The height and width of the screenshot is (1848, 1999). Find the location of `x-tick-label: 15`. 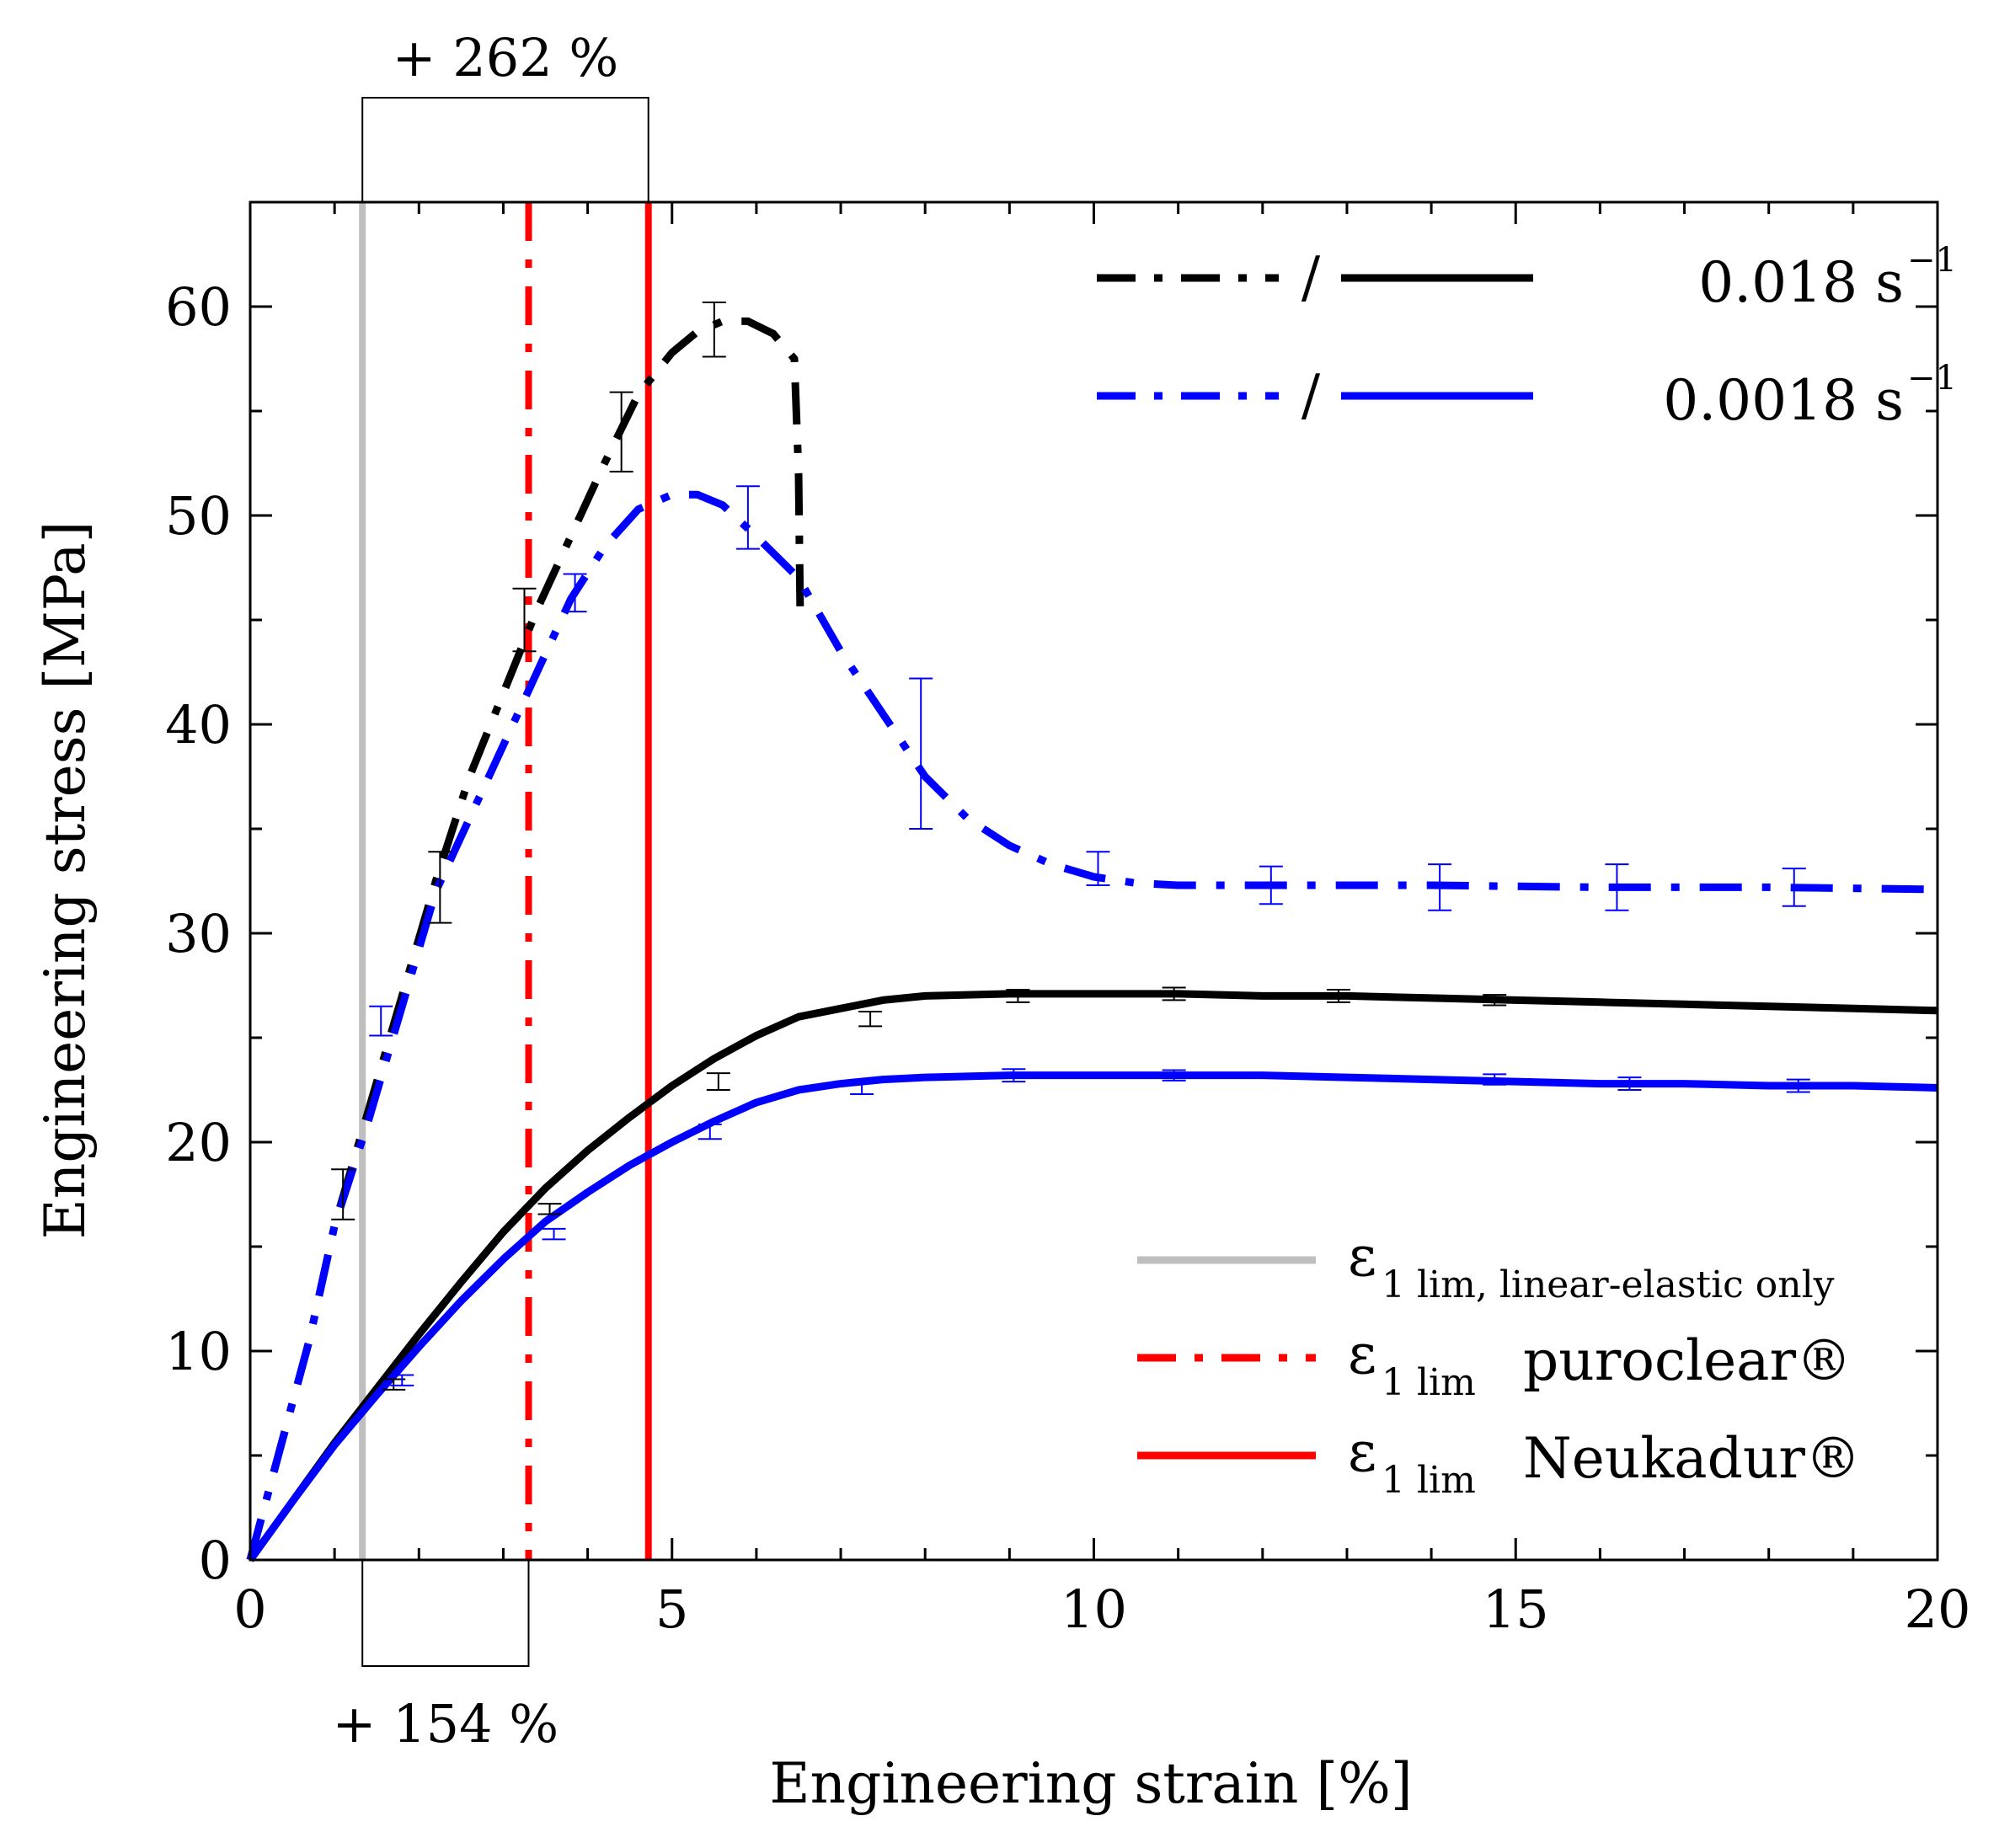

x-tick-label: 15 is located at coordinates (1516, 1609).